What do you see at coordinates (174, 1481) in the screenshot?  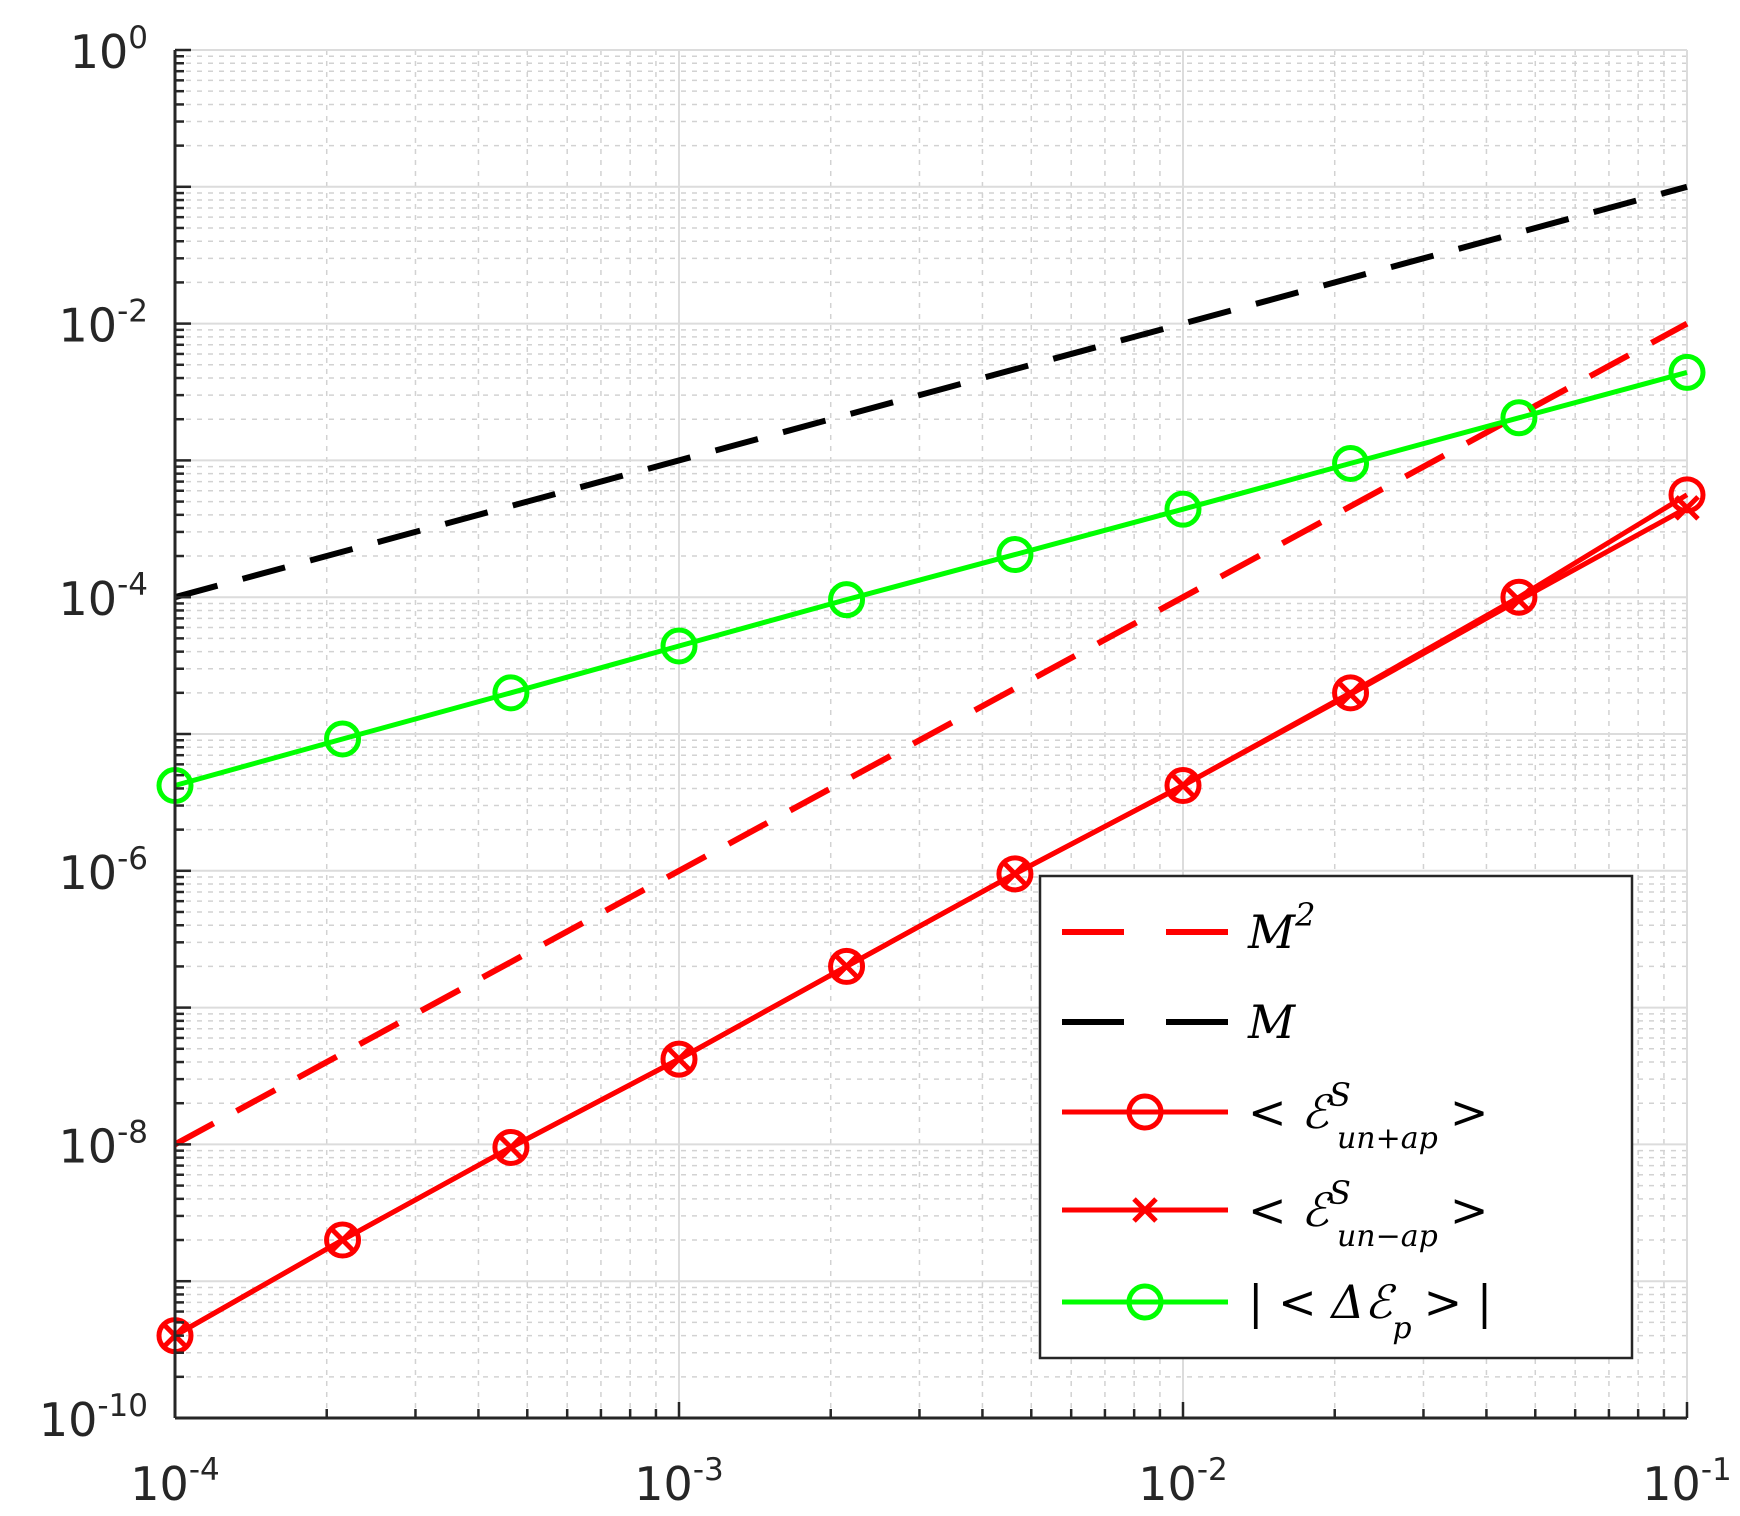 I see `x-tick-label: 10⁻⁴` at bounding box center [174, 1481].